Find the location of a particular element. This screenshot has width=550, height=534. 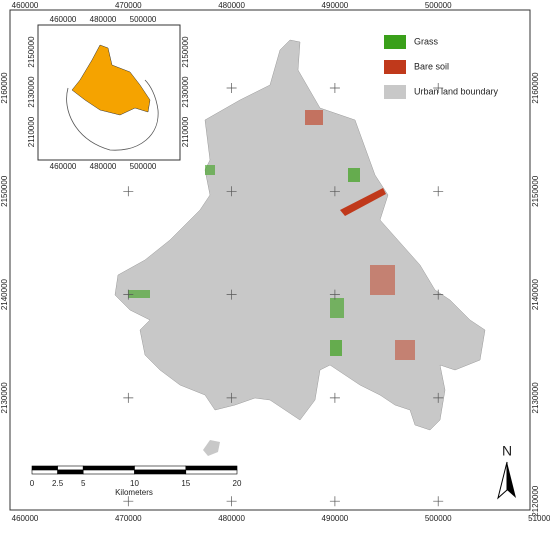

scale-label: 20 is located at coordinates (237, 483).